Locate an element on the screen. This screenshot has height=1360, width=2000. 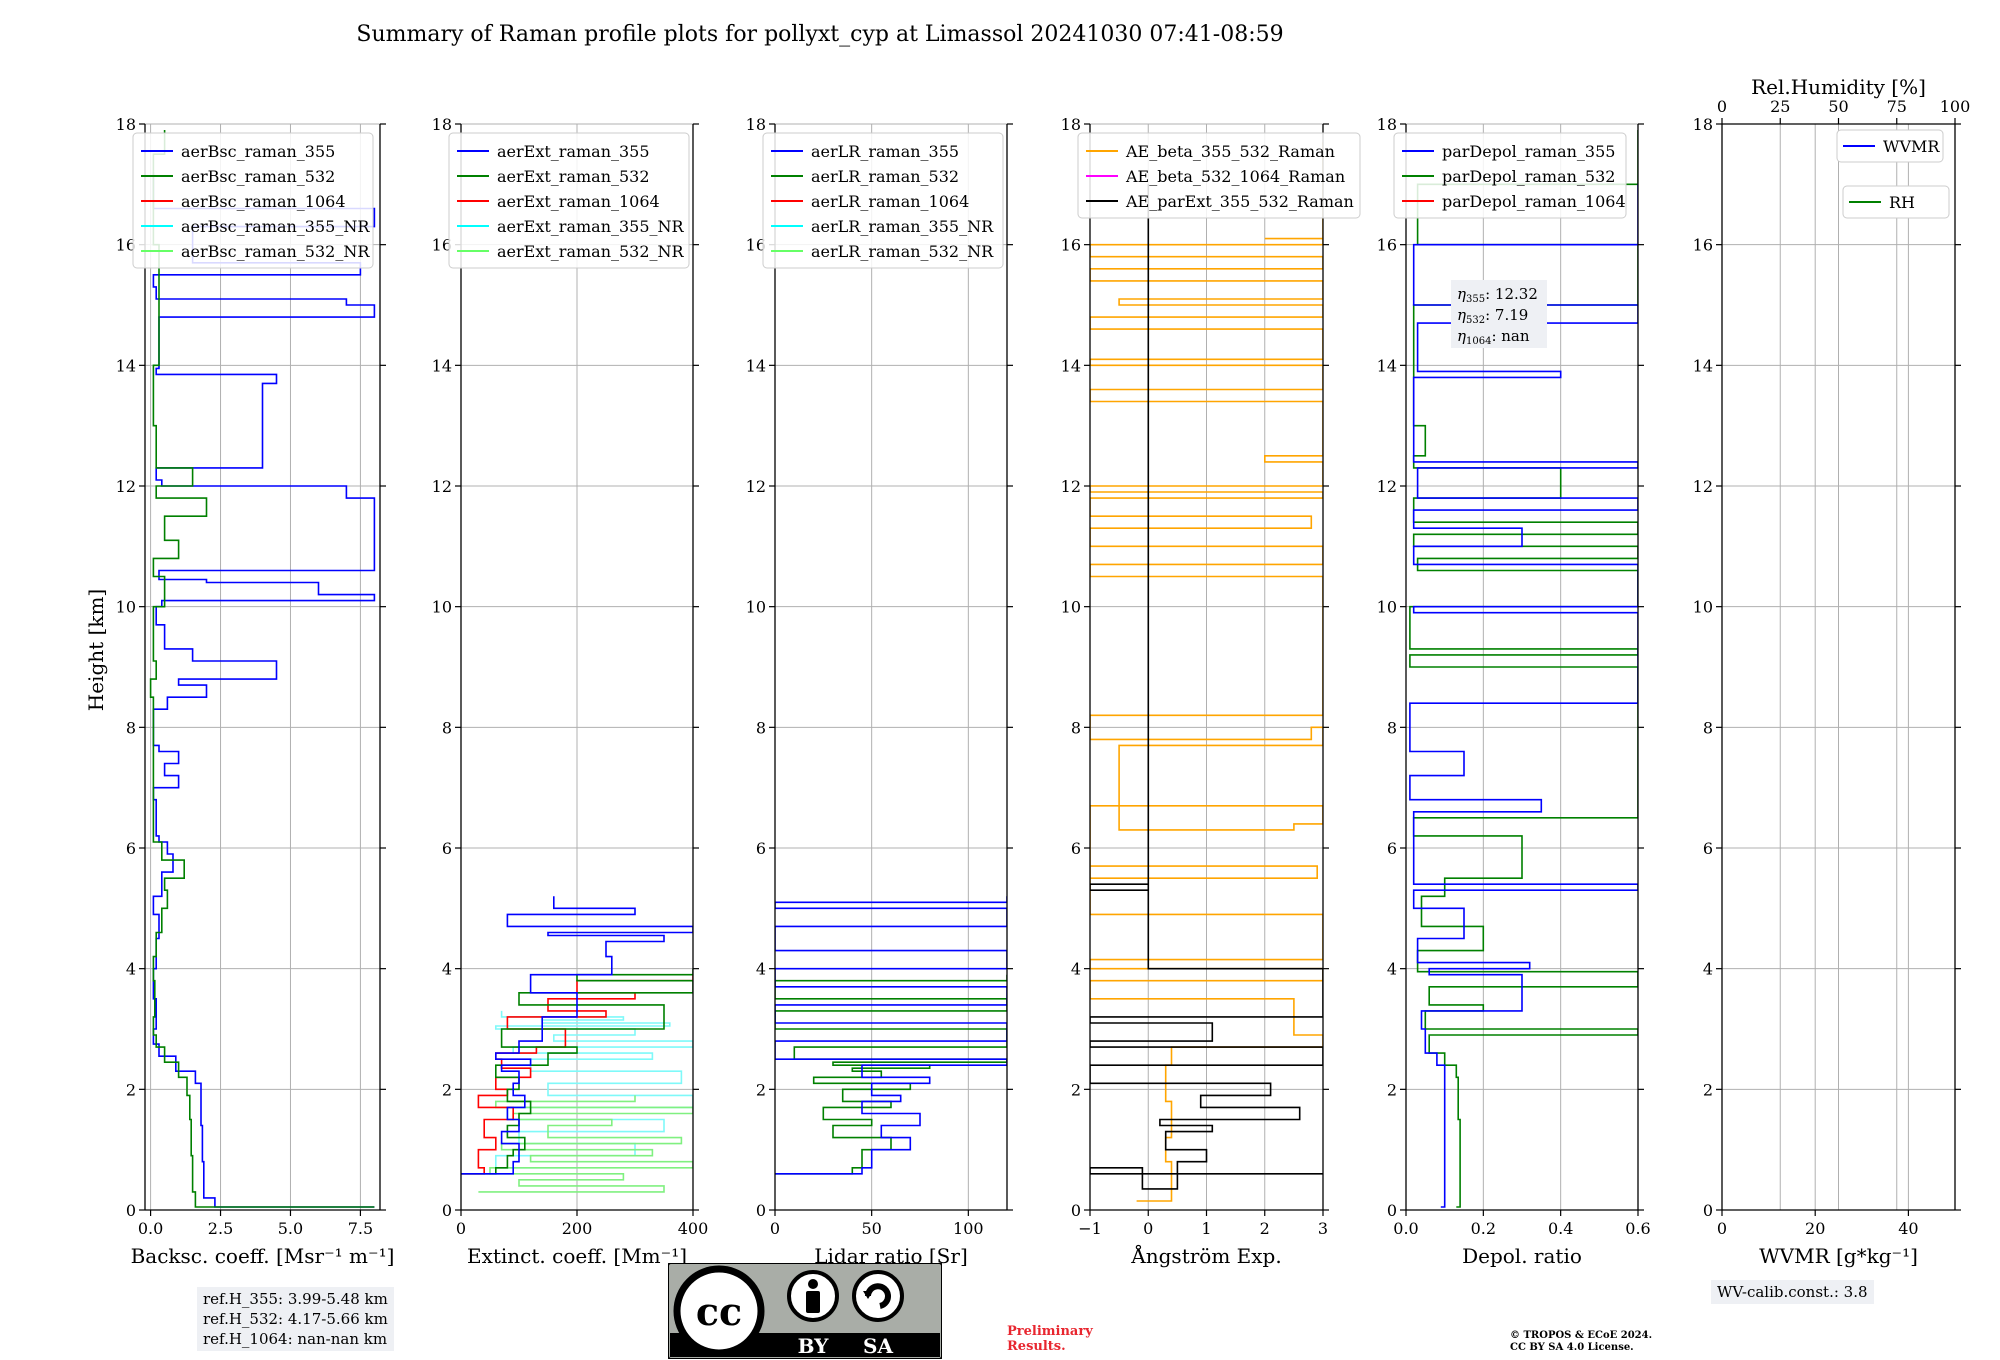
preliminary-line-1: Preliminary is located at coordinates (1050, 1331).